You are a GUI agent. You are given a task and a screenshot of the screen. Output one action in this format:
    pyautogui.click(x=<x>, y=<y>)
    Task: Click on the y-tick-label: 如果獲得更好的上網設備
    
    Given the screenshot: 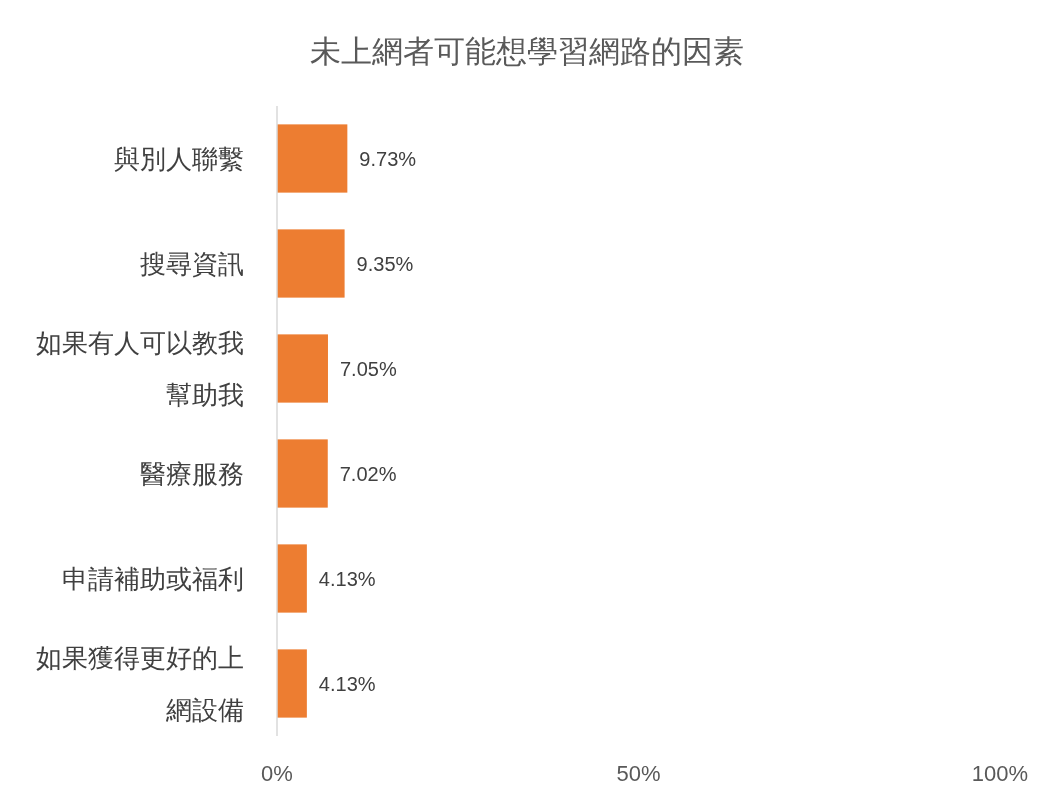 What is the action you would take?
    pyautogui.click(x=140, y=683)
    